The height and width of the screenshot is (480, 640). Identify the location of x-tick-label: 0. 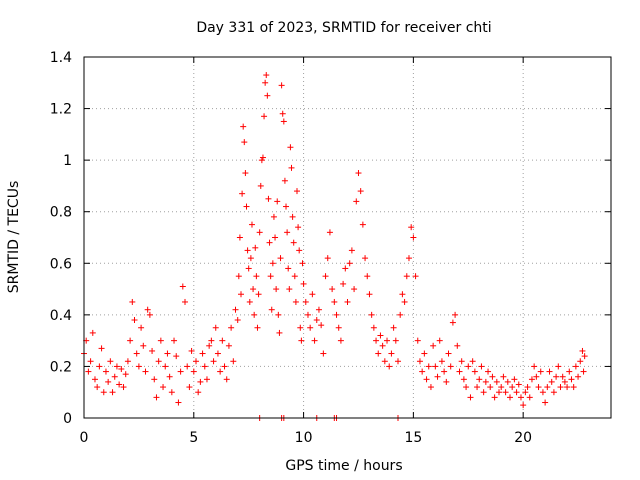
(84, 438).